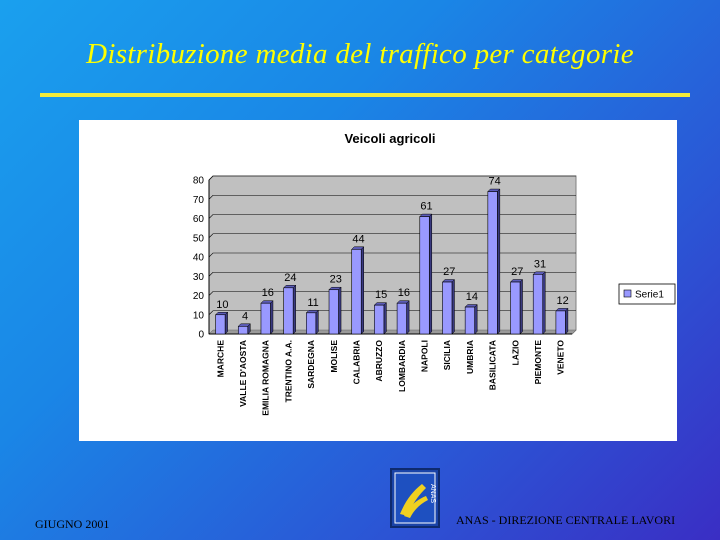 The width and height of the screenshot is (720, 540). Describe the element at coordinates (389, 138) in the screenshot. I see `chart-title: Veicoli agricoli` at that location.